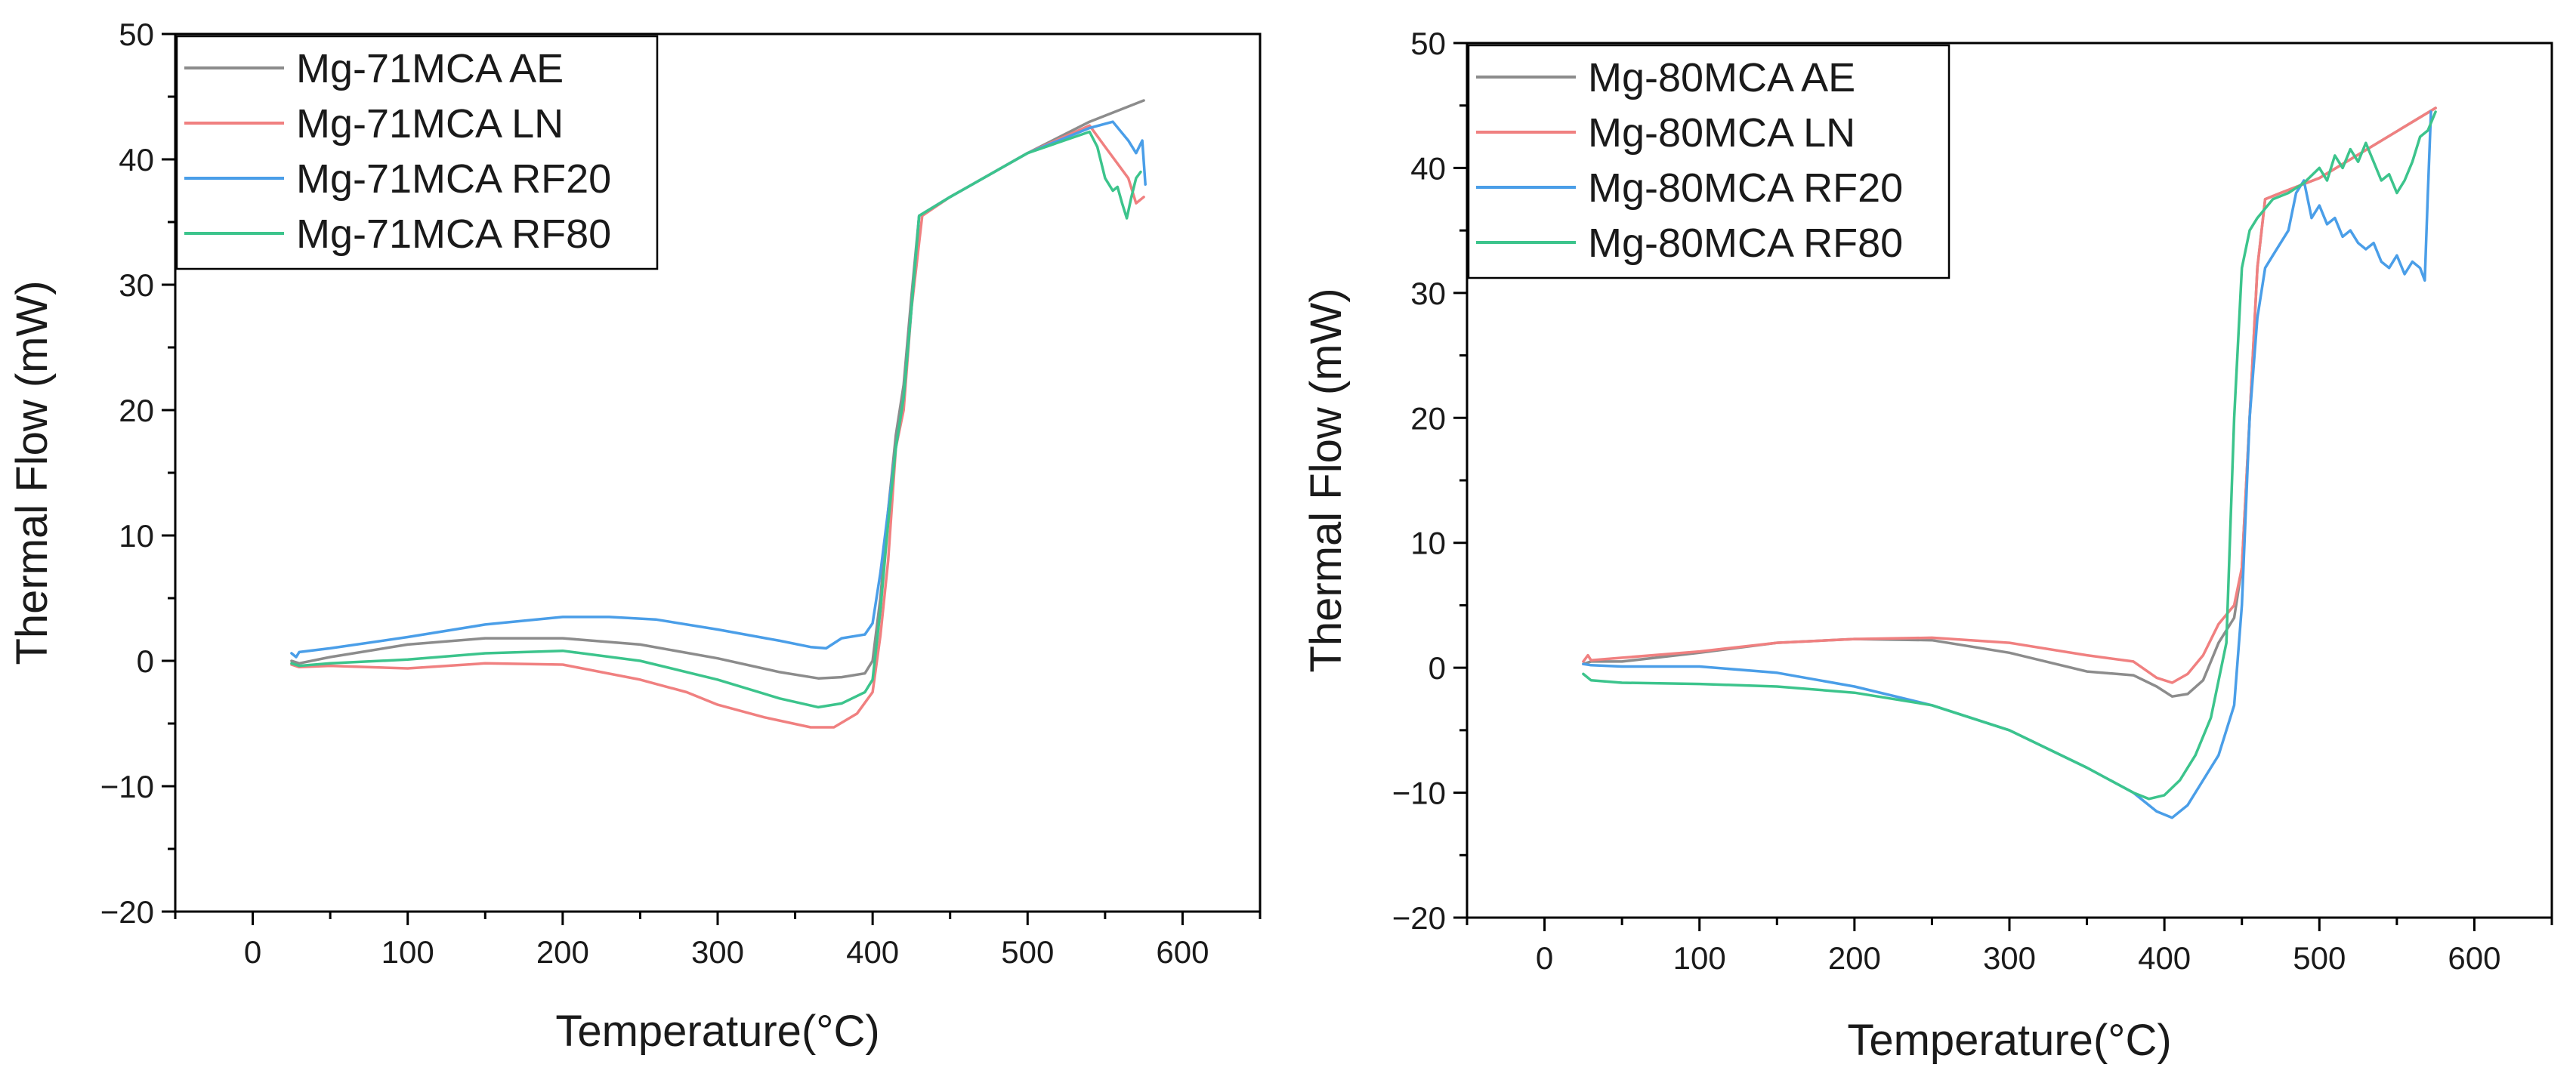 The width and height of the screenshot is (2576, 1080). What do you see at coordinates (1745, 188) in the screenshot?
I see `legend-label: Mg-80MCA RF20` at bounding box center [1745, 188].